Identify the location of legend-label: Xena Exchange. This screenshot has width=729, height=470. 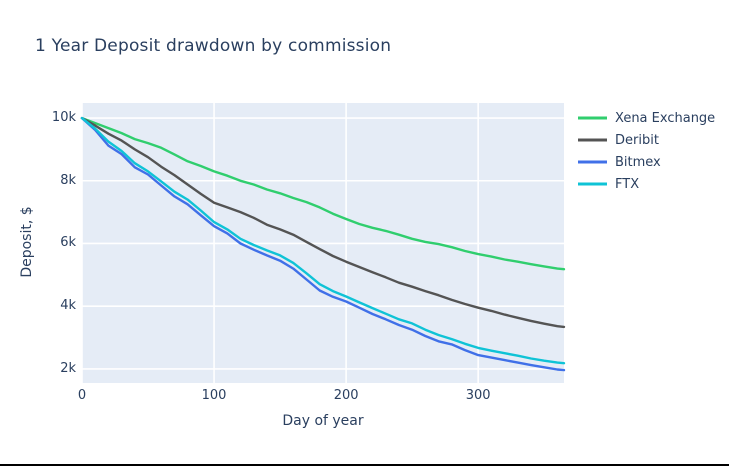
(665, 118).